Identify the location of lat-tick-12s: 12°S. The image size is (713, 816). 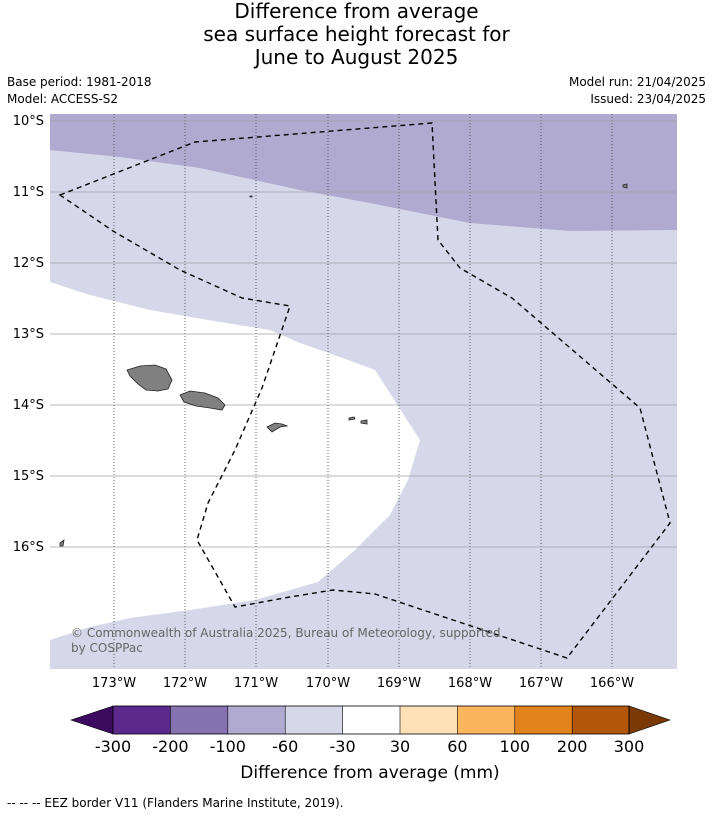
(28, 263).